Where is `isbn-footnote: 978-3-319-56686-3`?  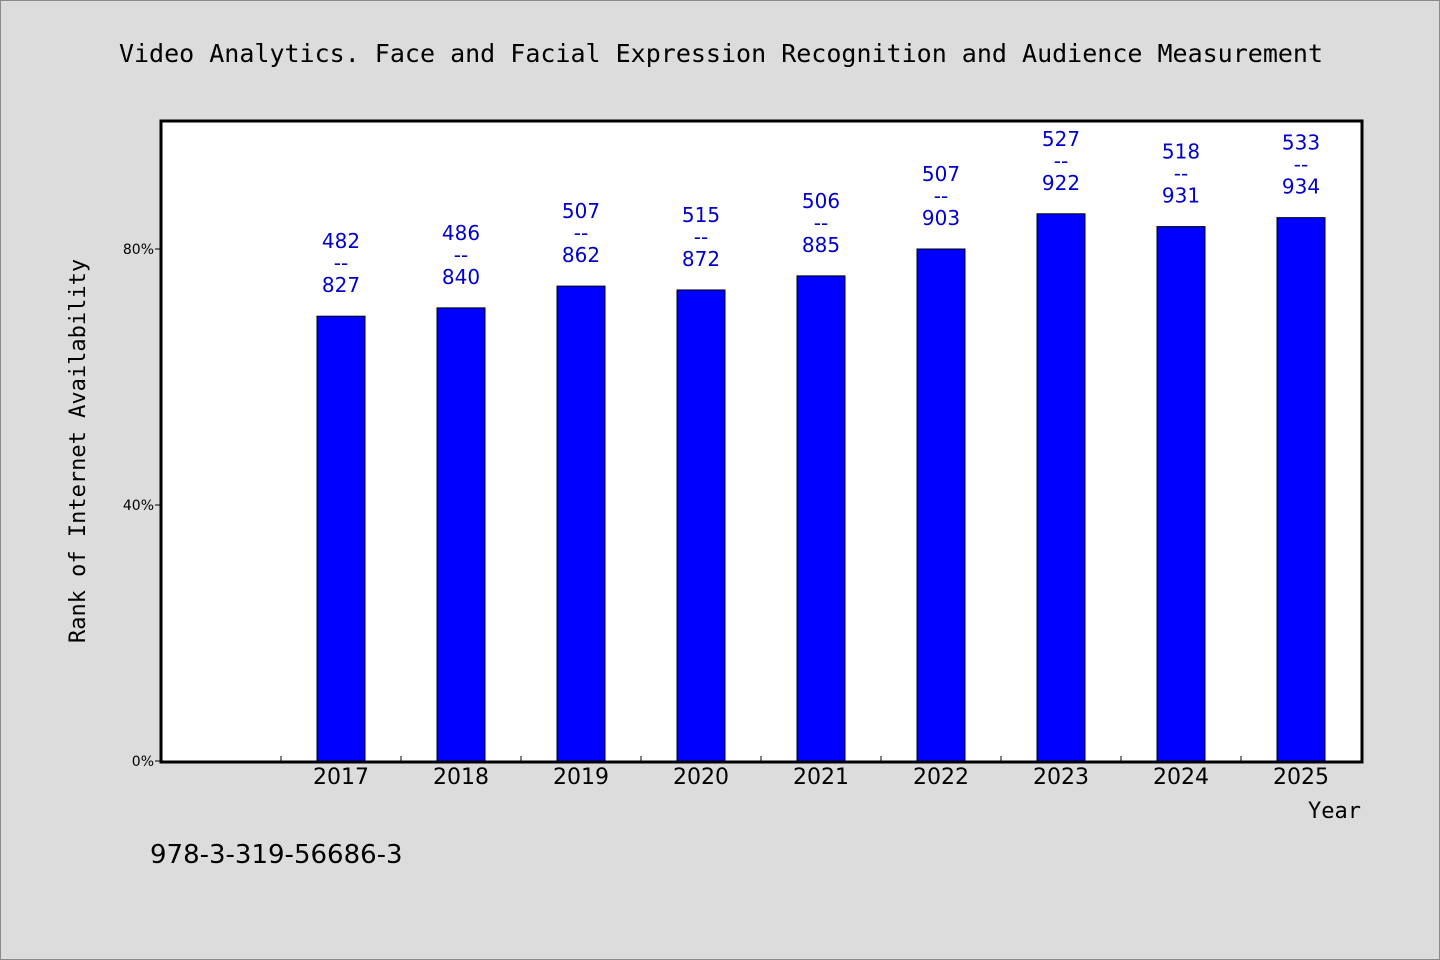 isbn-footnote: 978-3-319-56686-3 is located at coordinates (276, 855).